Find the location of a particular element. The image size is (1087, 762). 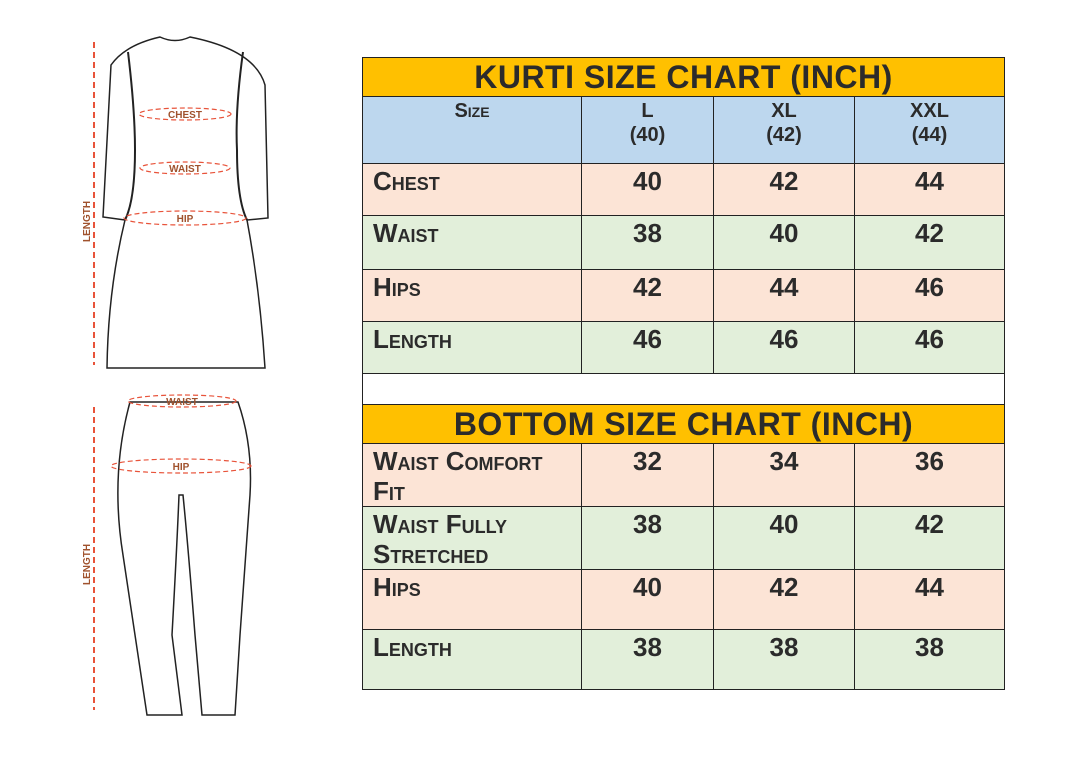

table-row: Waist Fully Stretched 38 40 42 is located at coordinates (684, 538).